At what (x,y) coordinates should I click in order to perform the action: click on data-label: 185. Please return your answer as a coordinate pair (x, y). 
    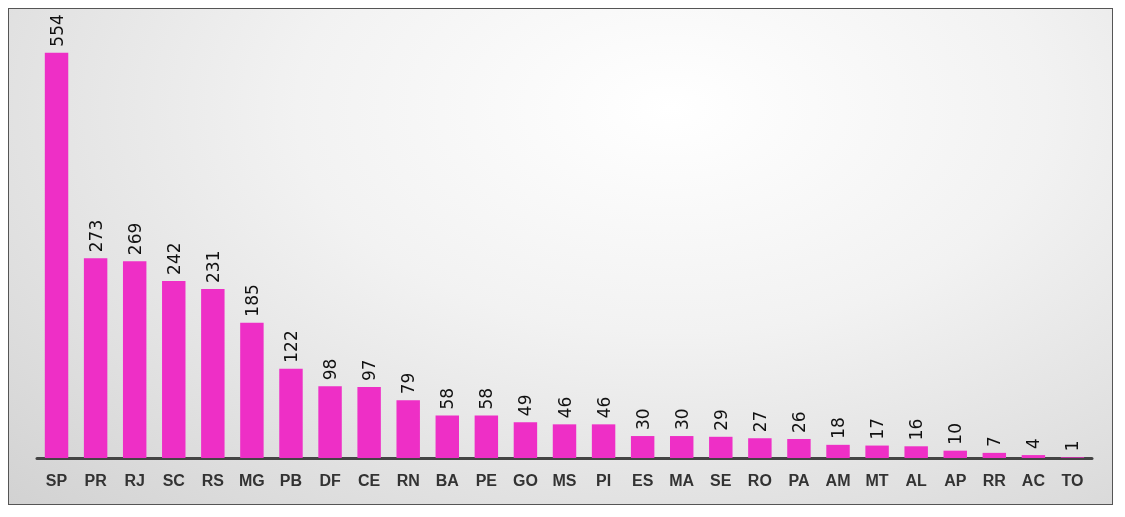
    Looking at the image, I should click on (251, 300).